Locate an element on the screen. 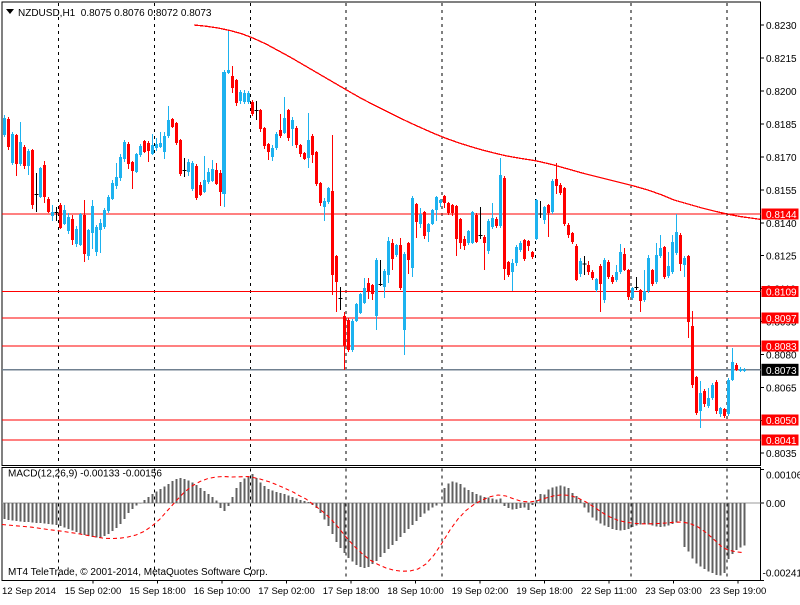  svg-text: 0.8050 is located at coordinates (781, 421).